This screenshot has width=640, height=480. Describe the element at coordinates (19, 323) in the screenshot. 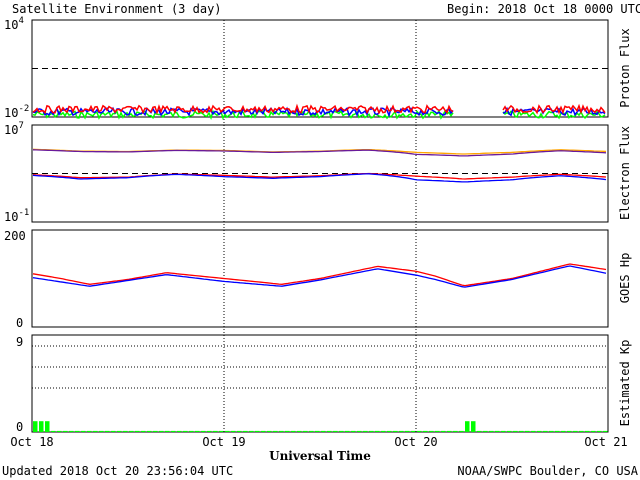

I see `goes-ytick-bottom: 0` at that location.